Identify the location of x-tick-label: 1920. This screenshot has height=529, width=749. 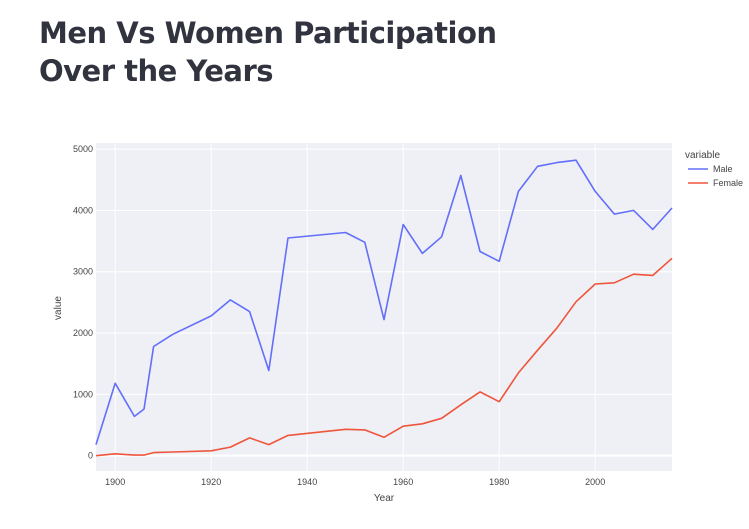
(211, 482).